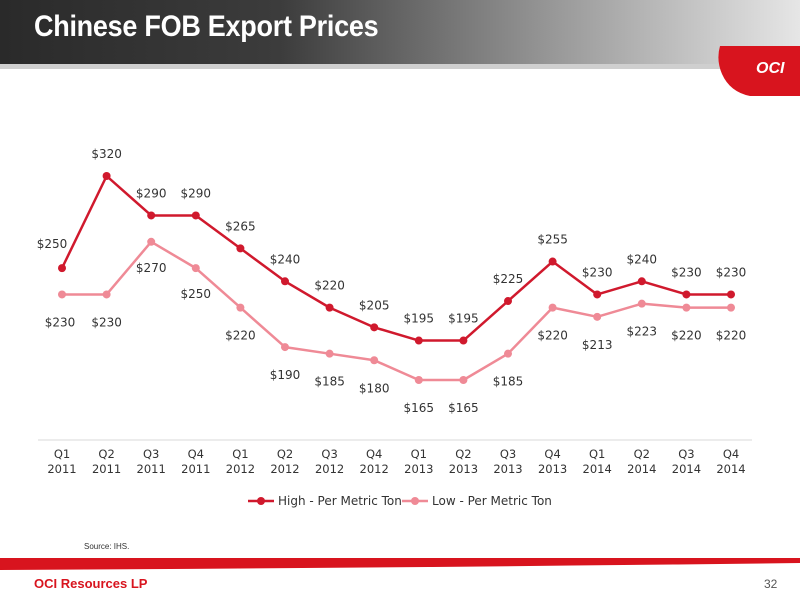  Describe the element at coordinates (771, 584) in the screenshot. I see `page-number: 32` at that location.